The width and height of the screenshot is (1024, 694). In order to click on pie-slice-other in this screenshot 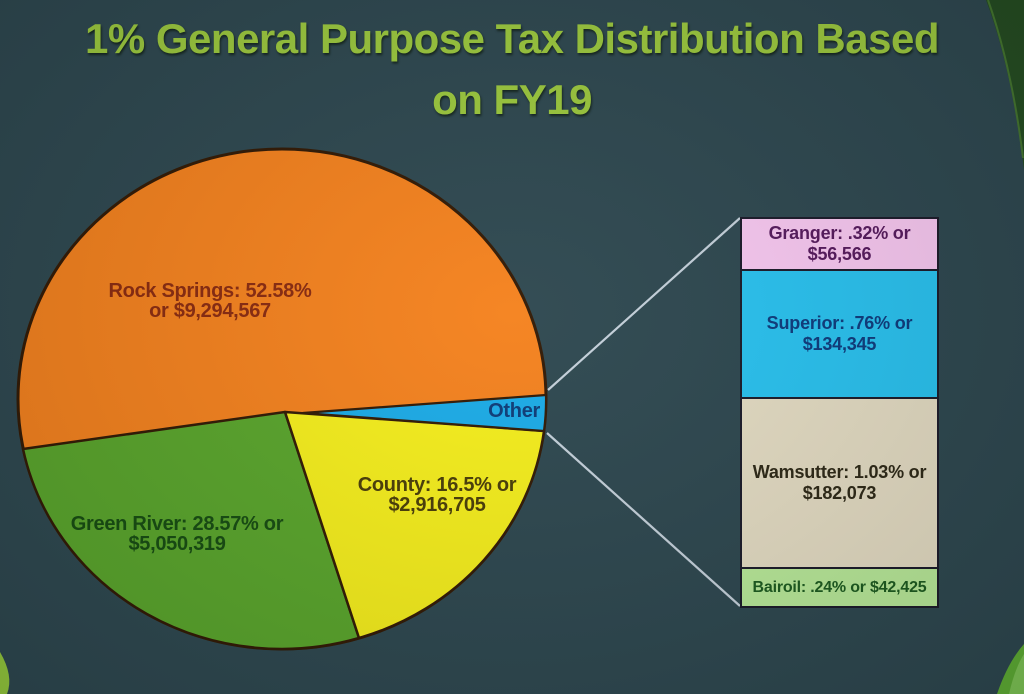, I will do `click(424, 413)`.